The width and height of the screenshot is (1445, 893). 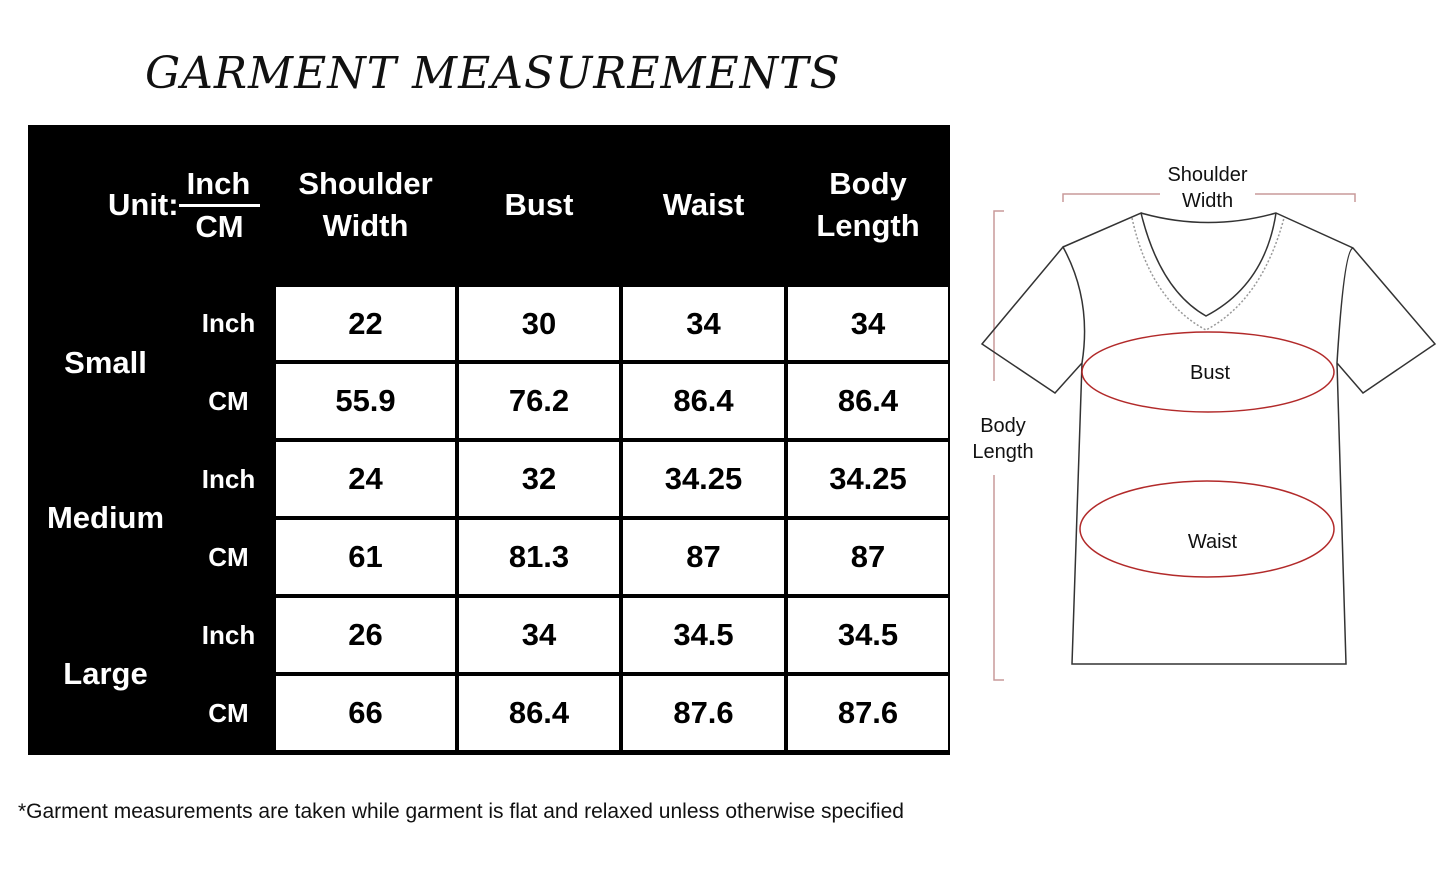 What do you see at coordinates (1003, 439) in the screenshot?
I see `body-length-label: Body Length` at bounding box center [1003, 439].